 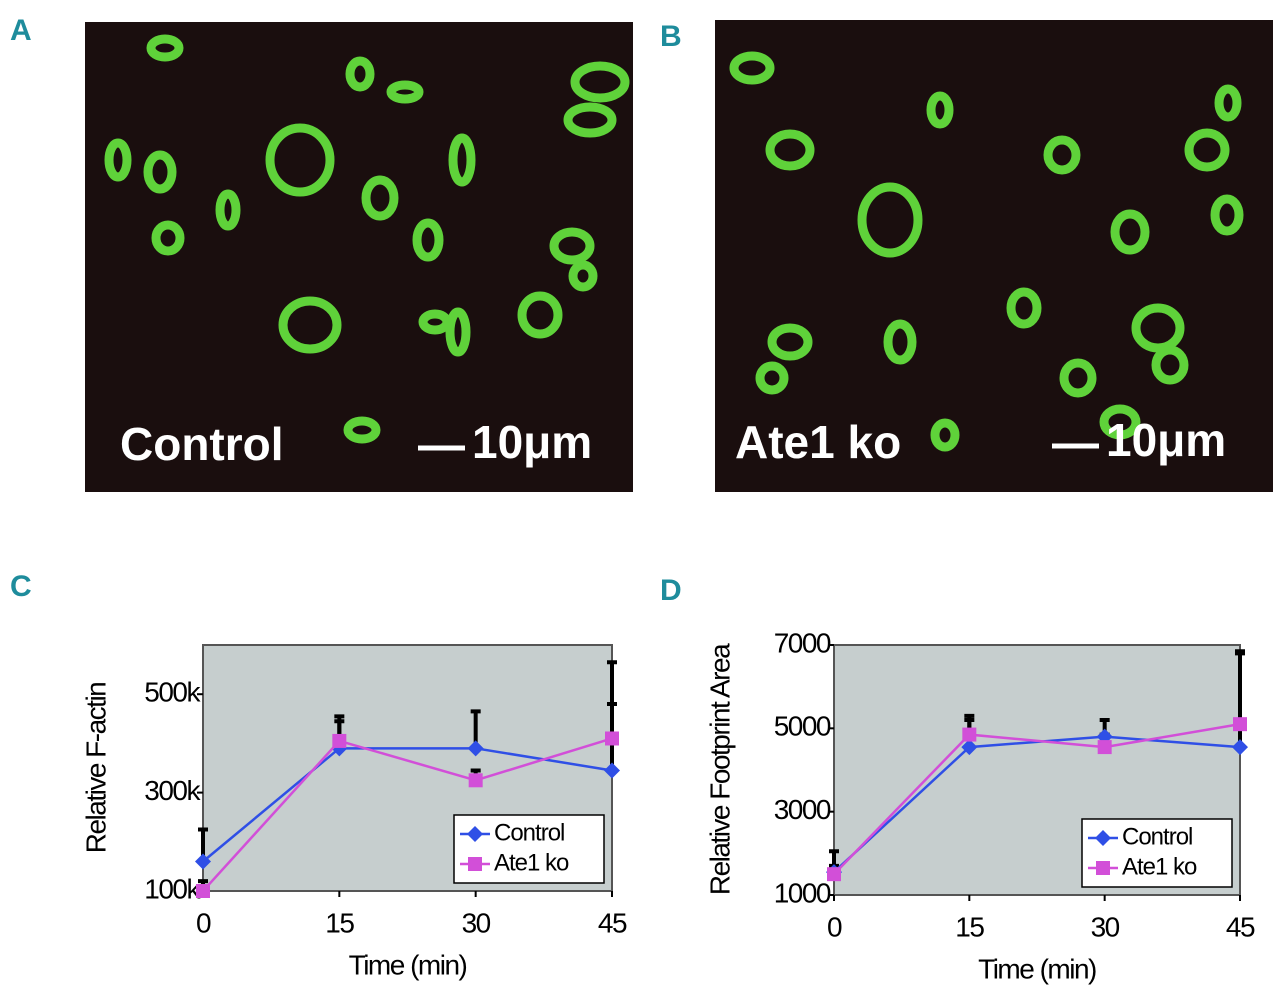 What do you see at coordinates (172, 888) in the screenshot?
I see `y-tick-label: 100k` at bounding box center [172, 888].